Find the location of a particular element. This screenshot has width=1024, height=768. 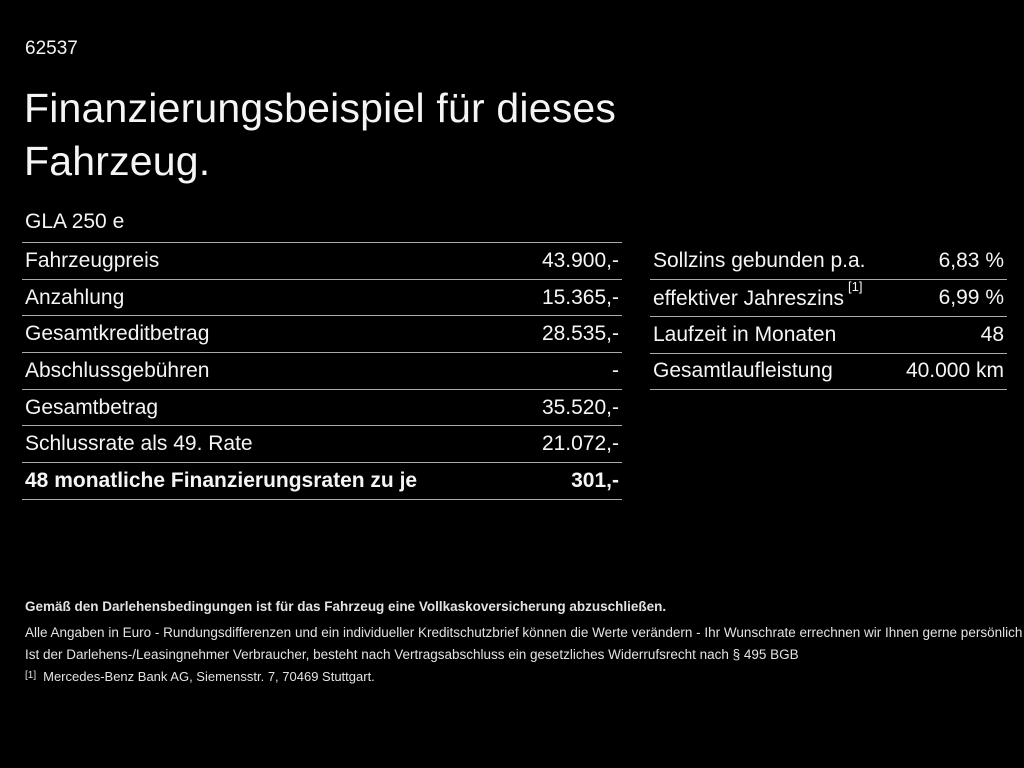

row-label: Gesamtbetrag is located at coordinates (92, 407).